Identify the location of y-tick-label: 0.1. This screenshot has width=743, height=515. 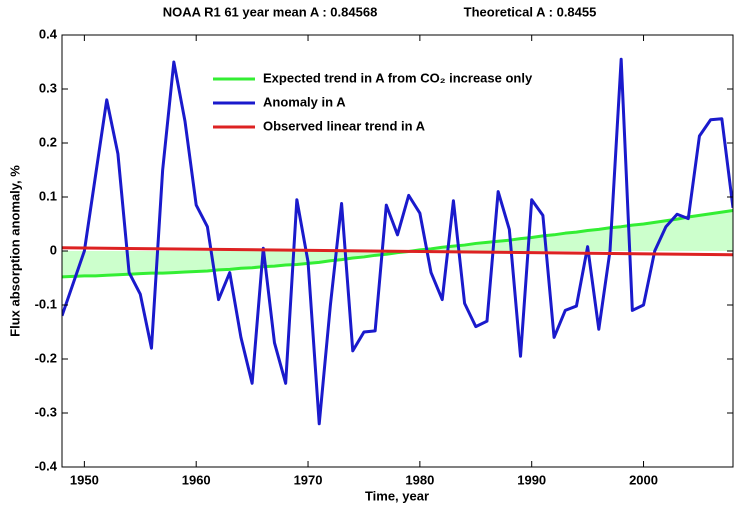
(48, 195).